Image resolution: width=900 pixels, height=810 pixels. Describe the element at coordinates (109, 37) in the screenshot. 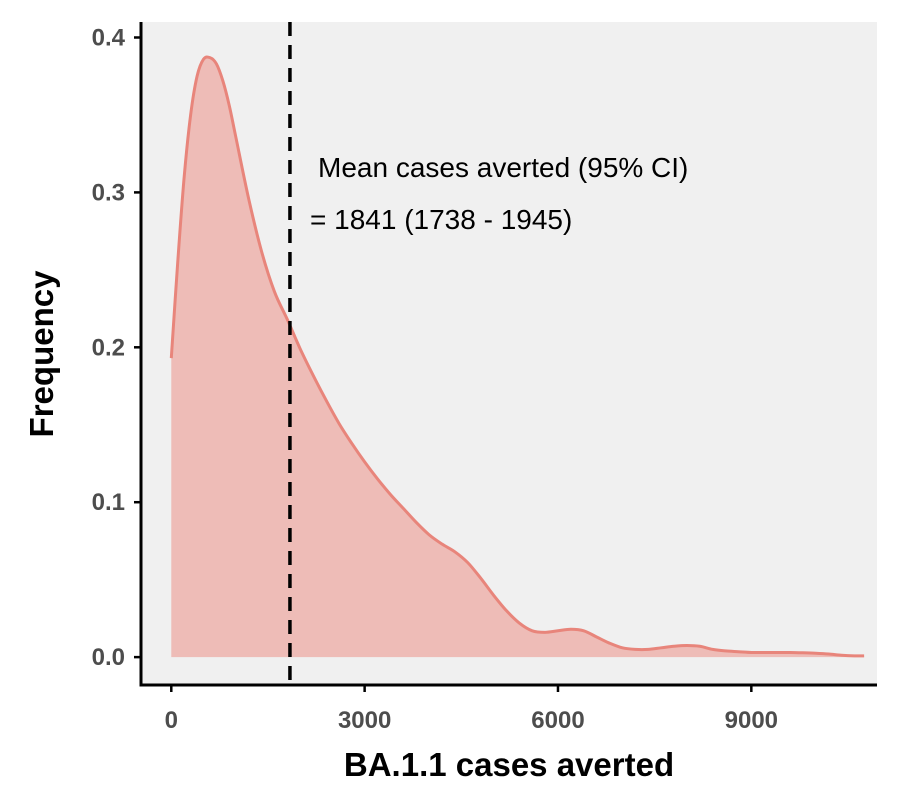

I see `y-tick-label: 0.4` at that location.